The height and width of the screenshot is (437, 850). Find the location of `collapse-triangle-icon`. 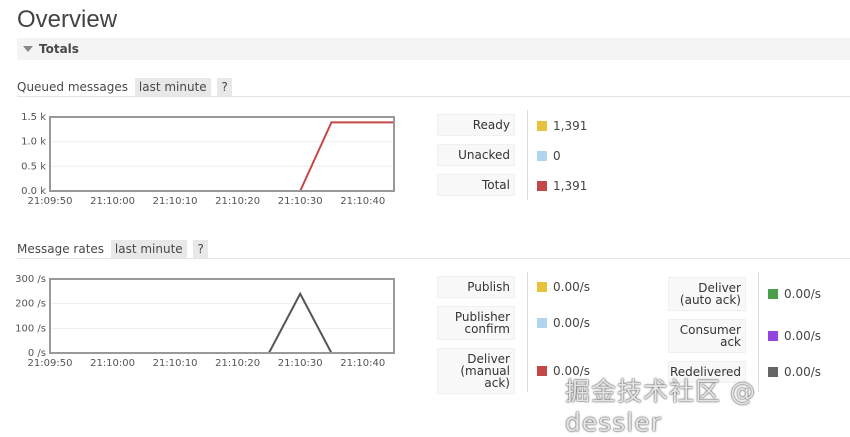

collapse-triangle-icon is located at coordinates (28, 49).